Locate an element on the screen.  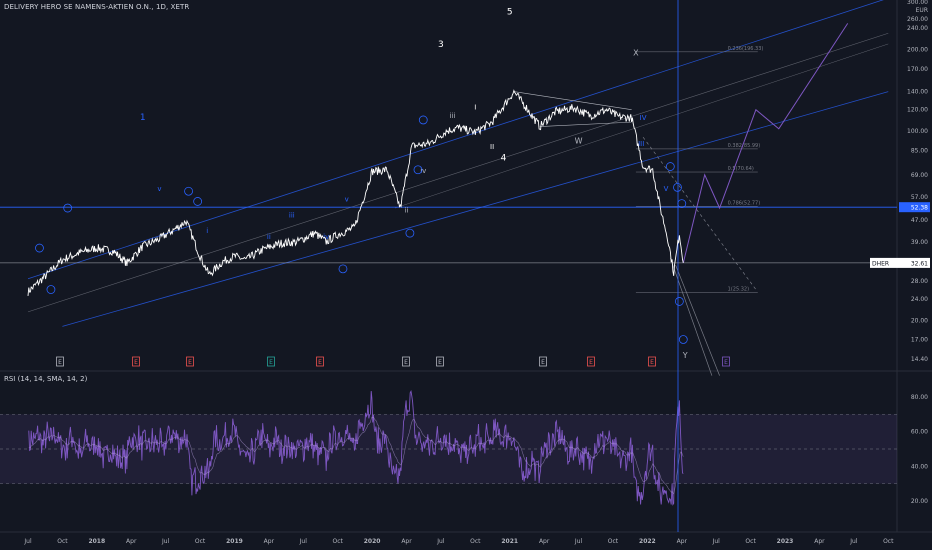
fib-level-label: 0.382(85.99) is located at coordinates (744, 146).